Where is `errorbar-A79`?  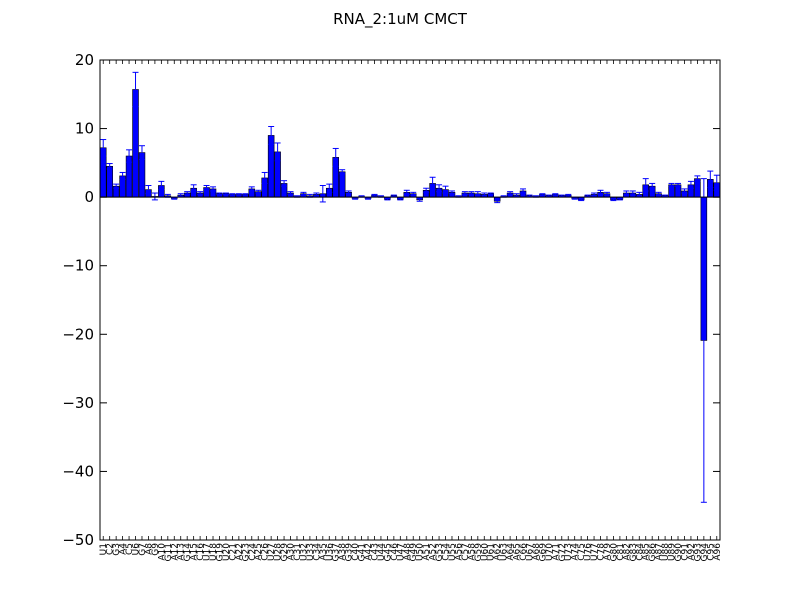
errorbar-A79 is located at coordinates (606, 193).